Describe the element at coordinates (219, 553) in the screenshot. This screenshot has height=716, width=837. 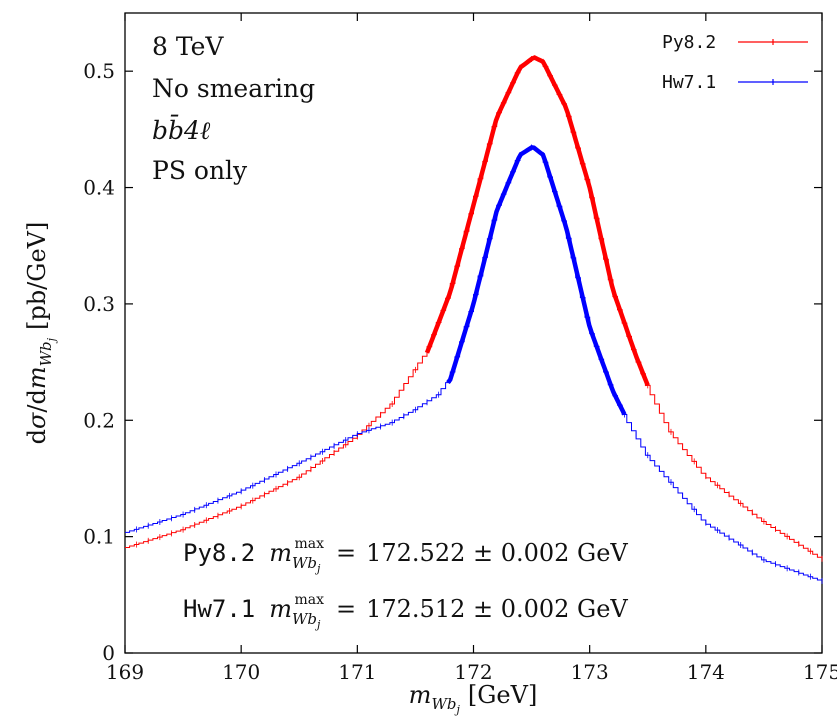
I see `fit-result-py-generator: Py8.2` at that location.